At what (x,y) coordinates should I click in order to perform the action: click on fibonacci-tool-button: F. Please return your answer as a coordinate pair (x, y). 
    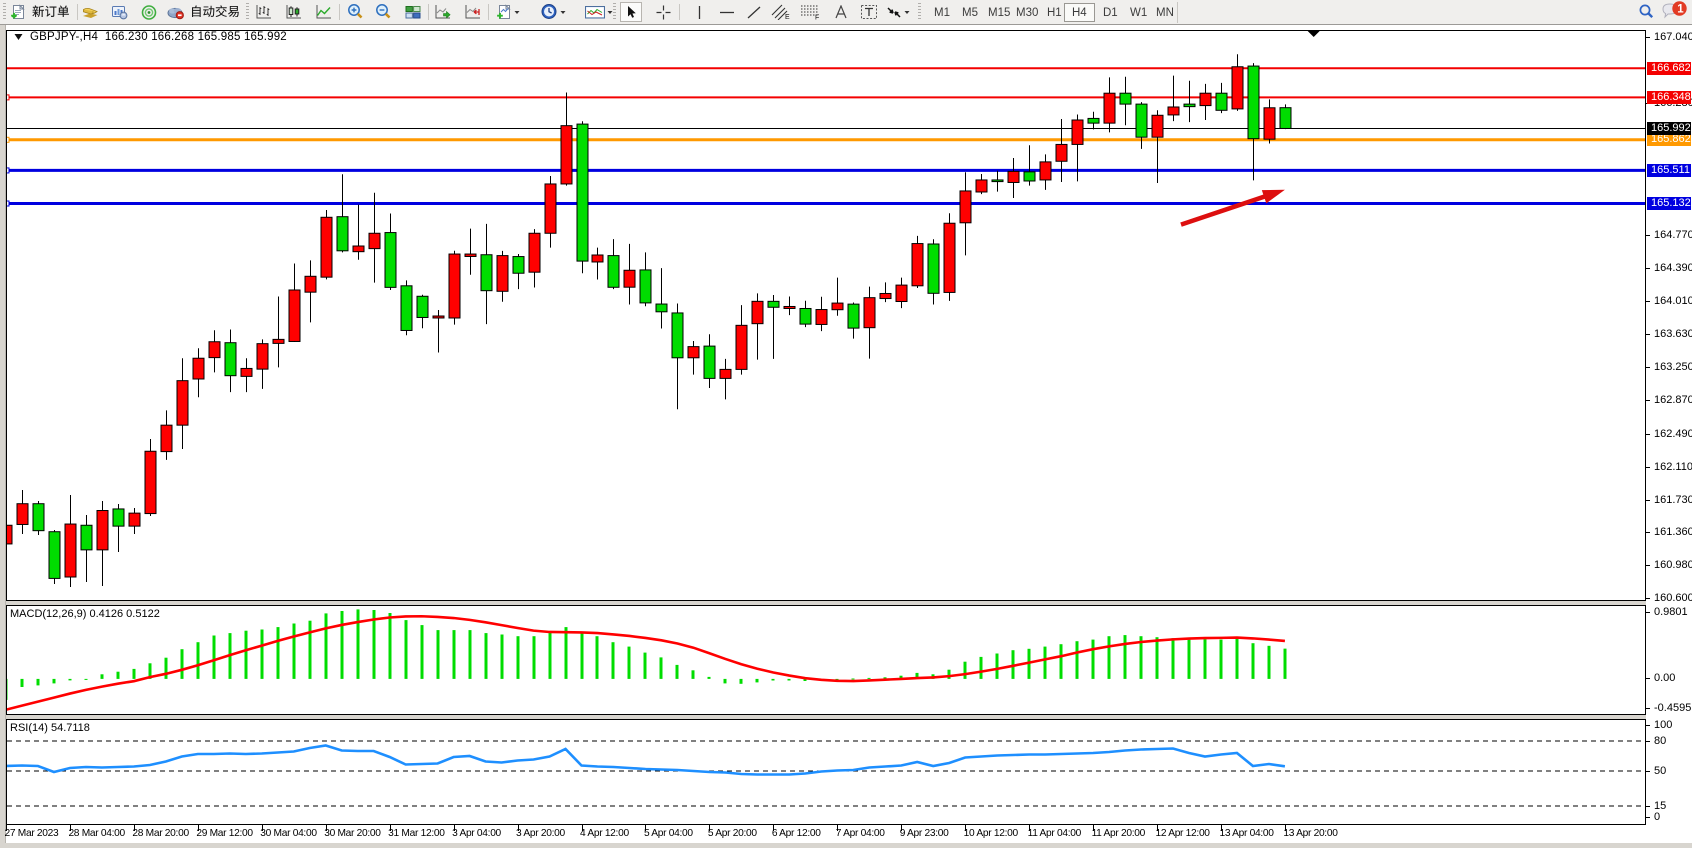
    Looking at the image, I should click on (811, 12).